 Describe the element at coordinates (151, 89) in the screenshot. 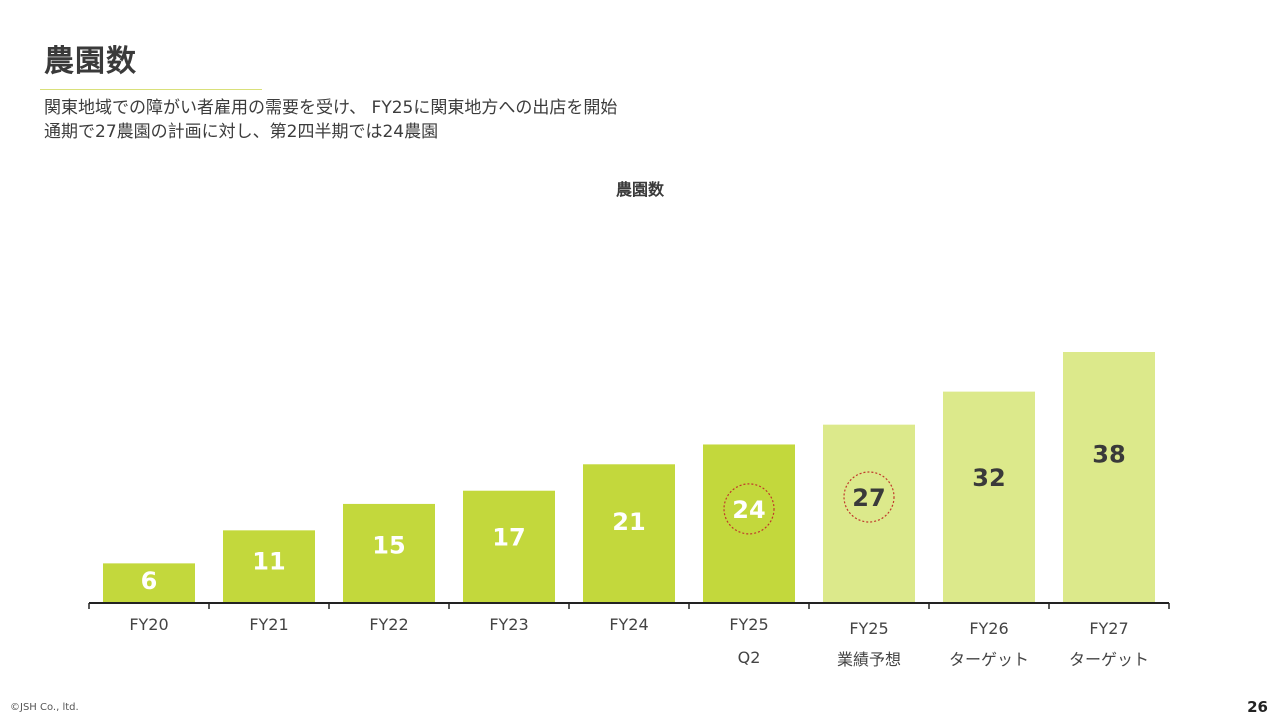

I see `title-underline` at that location.